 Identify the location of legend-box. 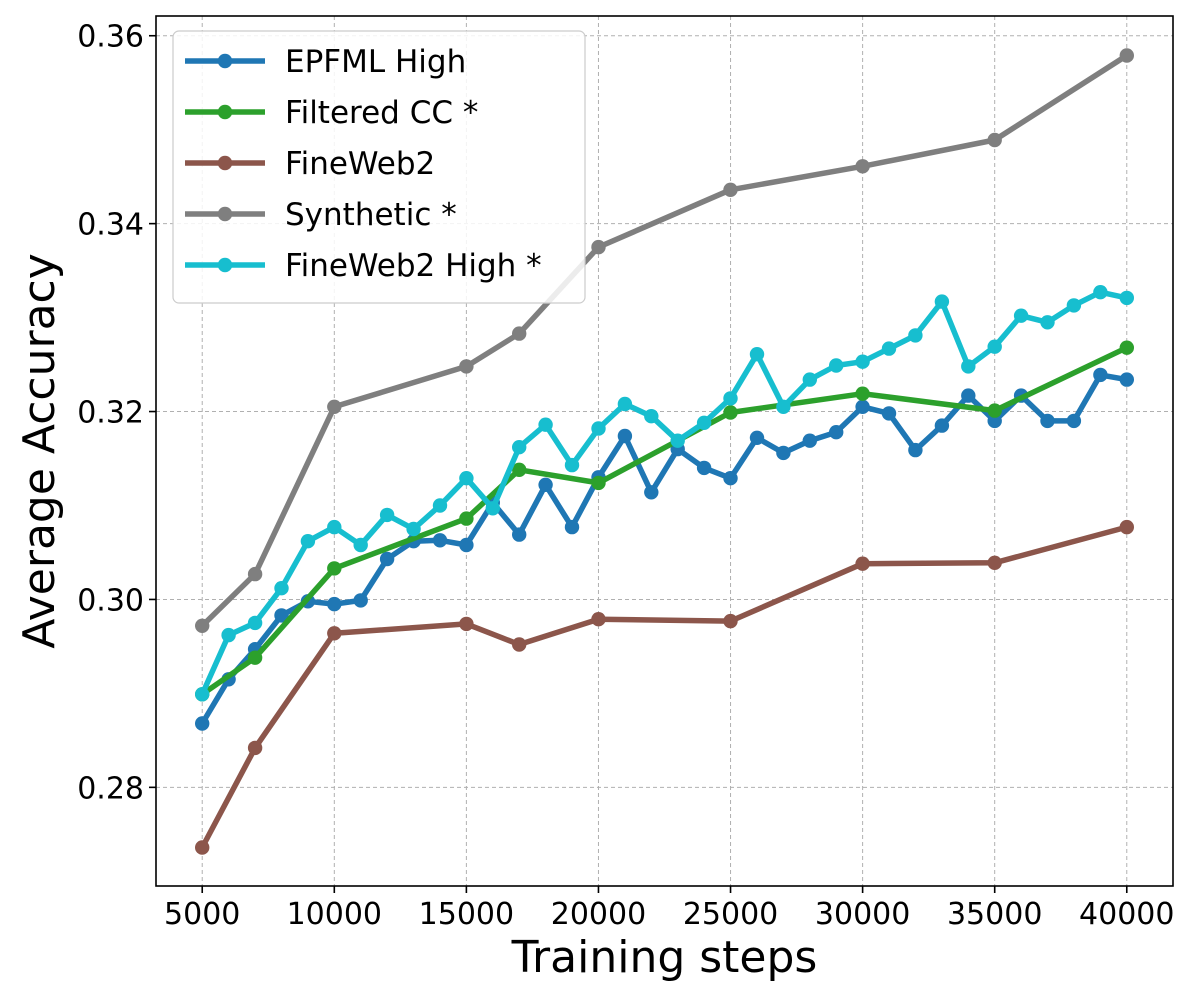
(379, 167).